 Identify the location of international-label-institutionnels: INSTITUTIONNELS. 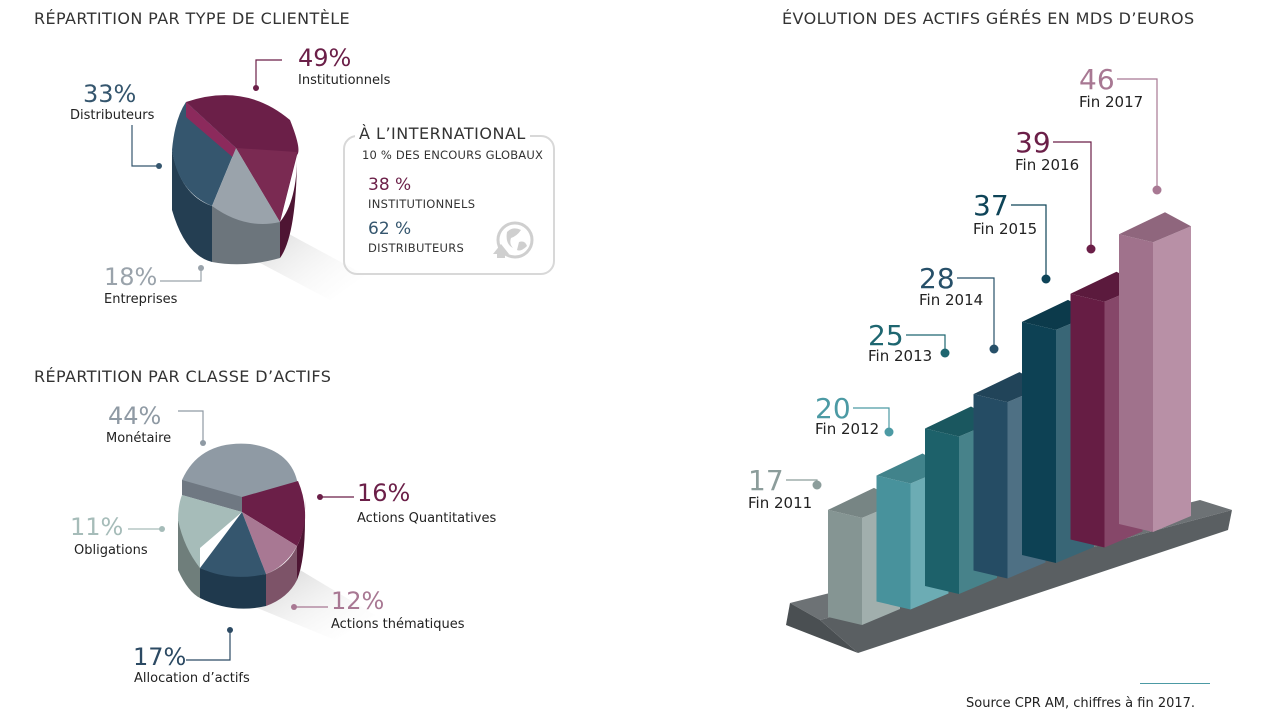
(422, 204).